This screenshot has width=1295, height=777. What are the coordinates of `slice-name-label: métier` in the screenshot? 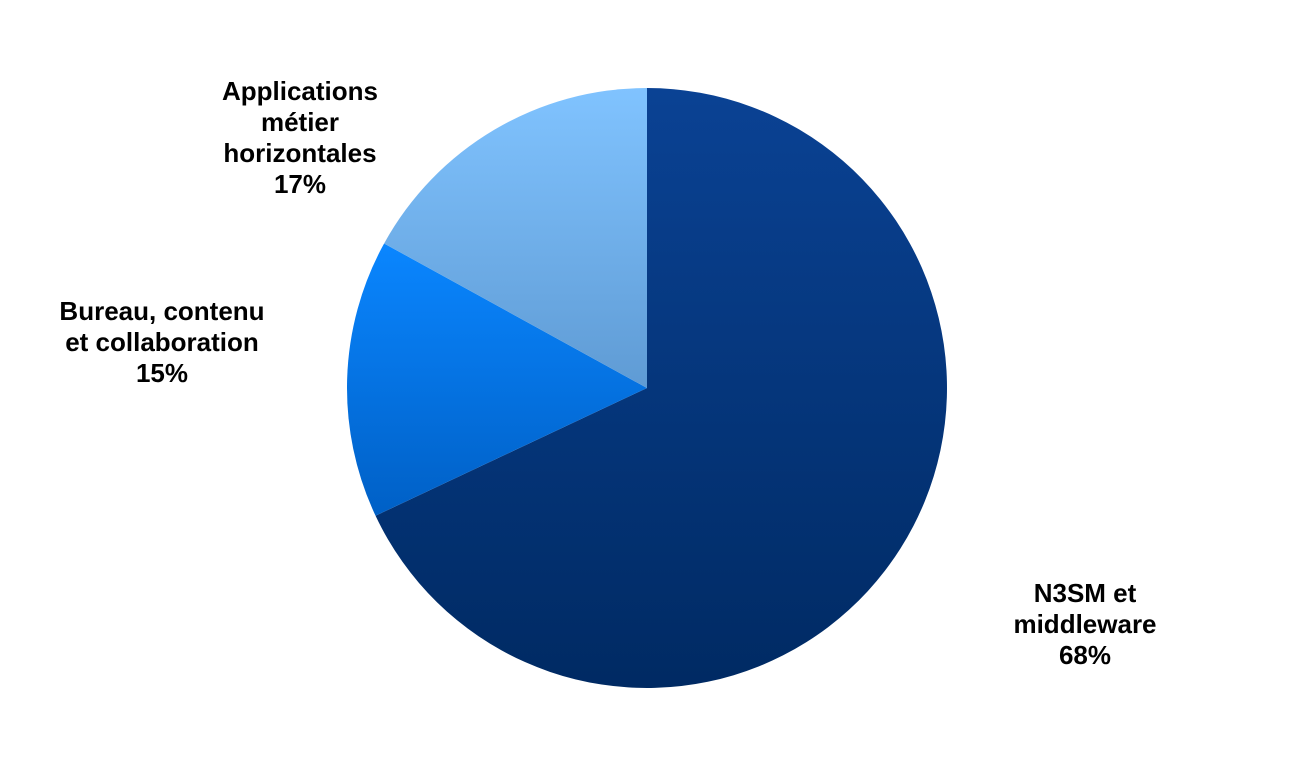 It's located at (300, 122).